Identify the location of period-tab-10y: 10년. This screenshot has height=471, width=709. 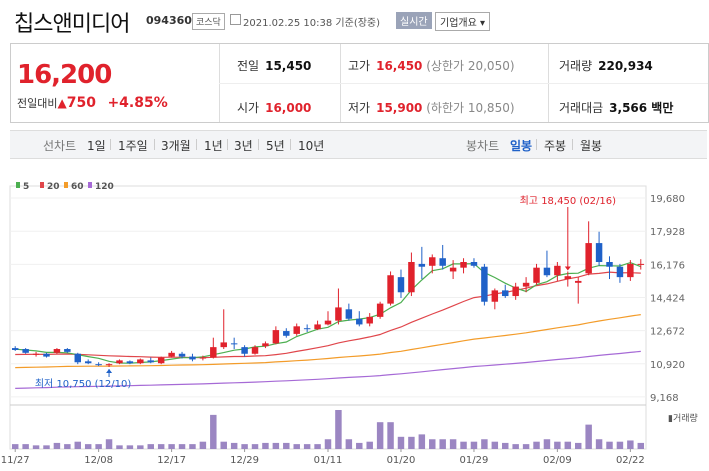
(311, 146).